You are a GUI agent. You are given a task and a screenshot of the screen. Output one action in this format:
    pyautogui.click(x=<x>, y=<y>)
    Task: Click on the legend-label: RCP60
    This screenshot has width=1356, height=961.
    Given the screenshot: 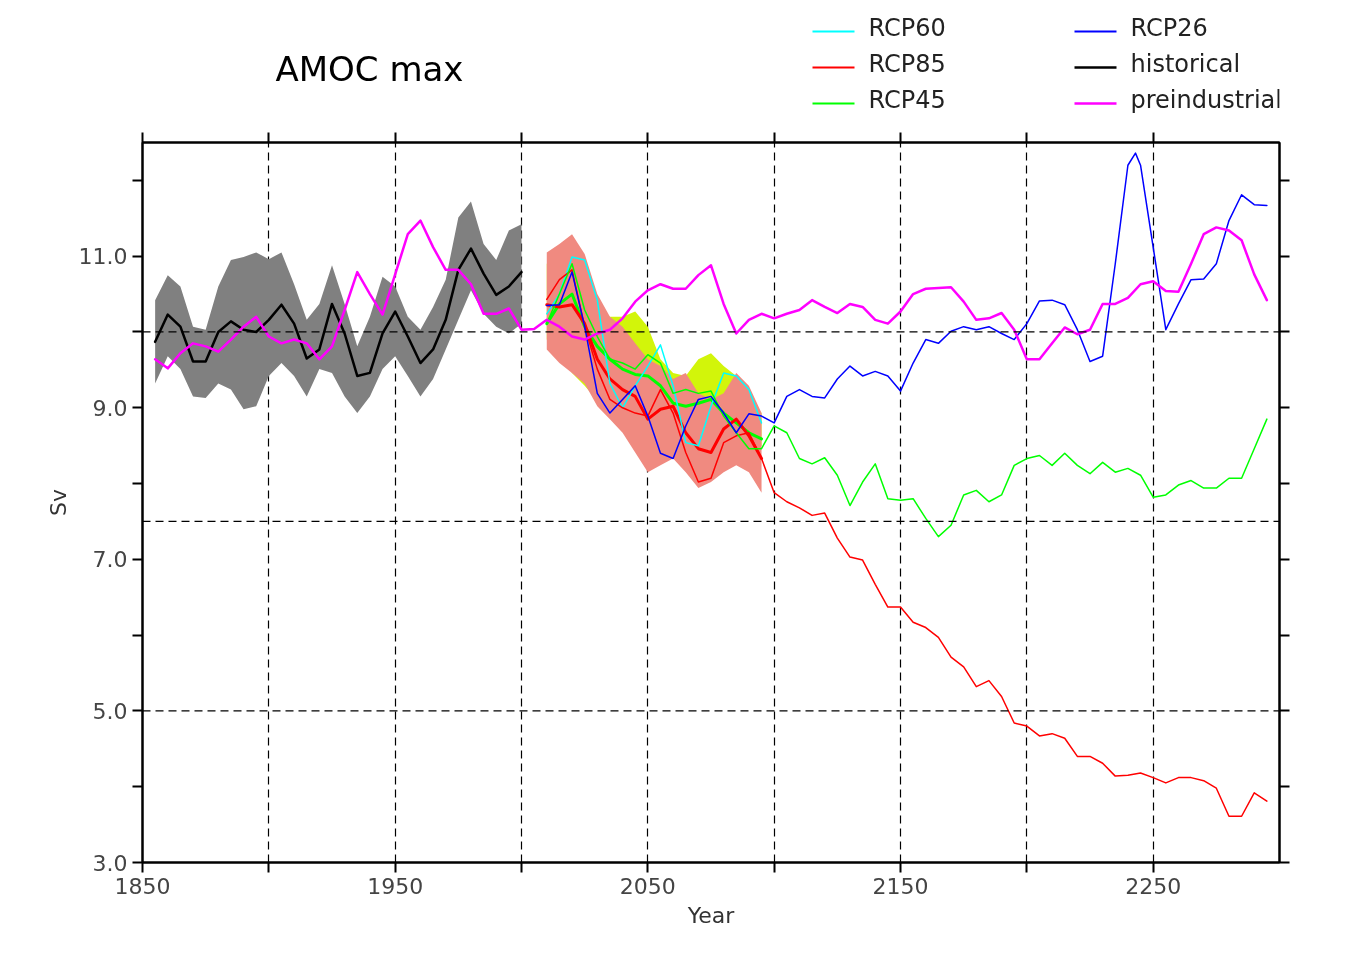 What is the action you would take?
    pyautogui.click(x=907, y=27)
    